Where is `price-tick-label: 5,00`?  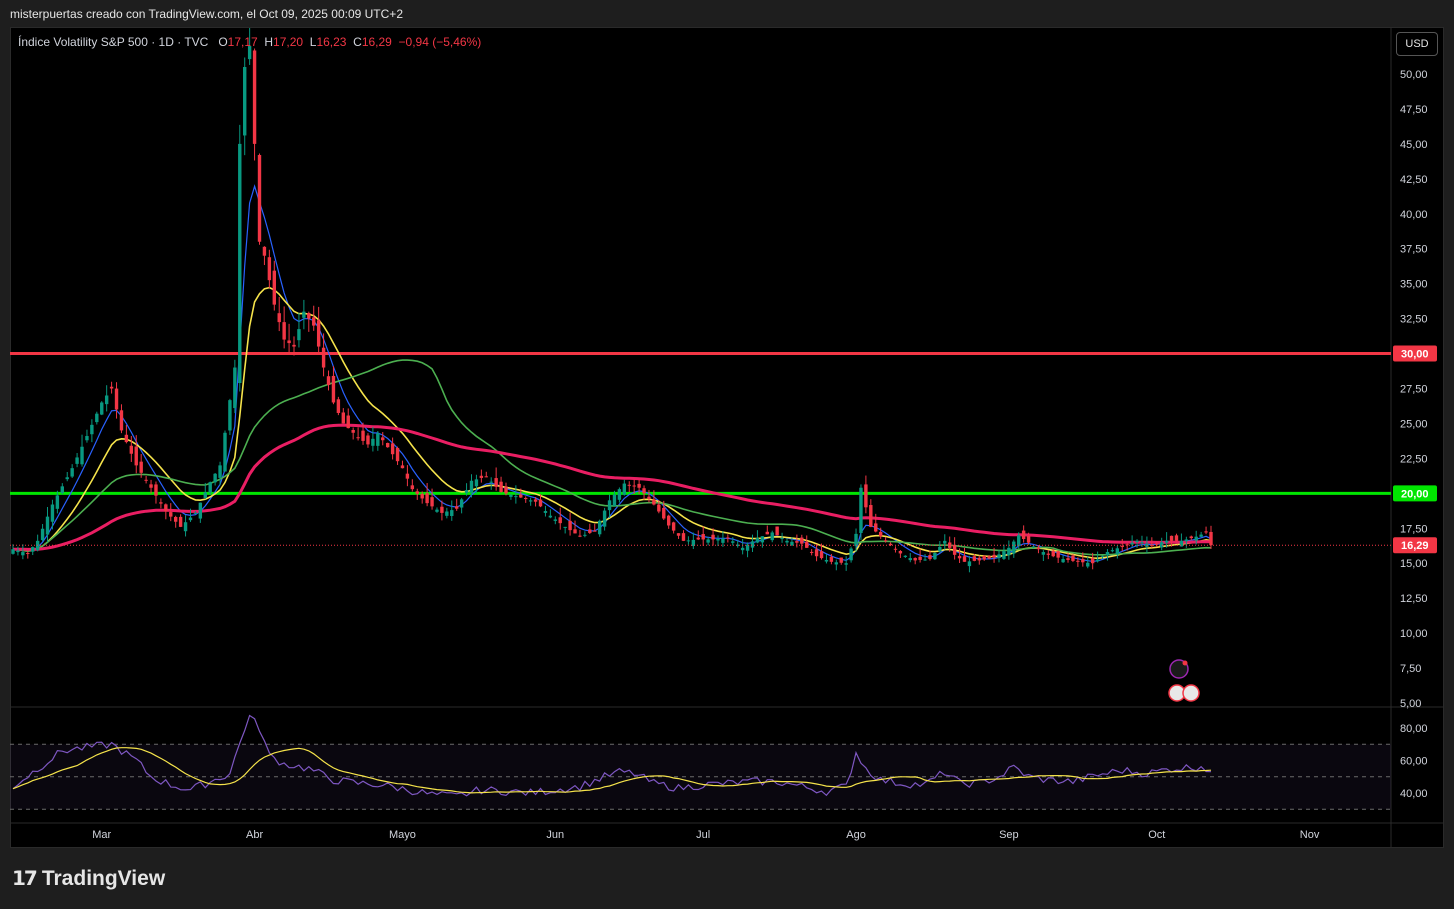
price-tick-label: 5,00 is located at coordinates (1410, 704).